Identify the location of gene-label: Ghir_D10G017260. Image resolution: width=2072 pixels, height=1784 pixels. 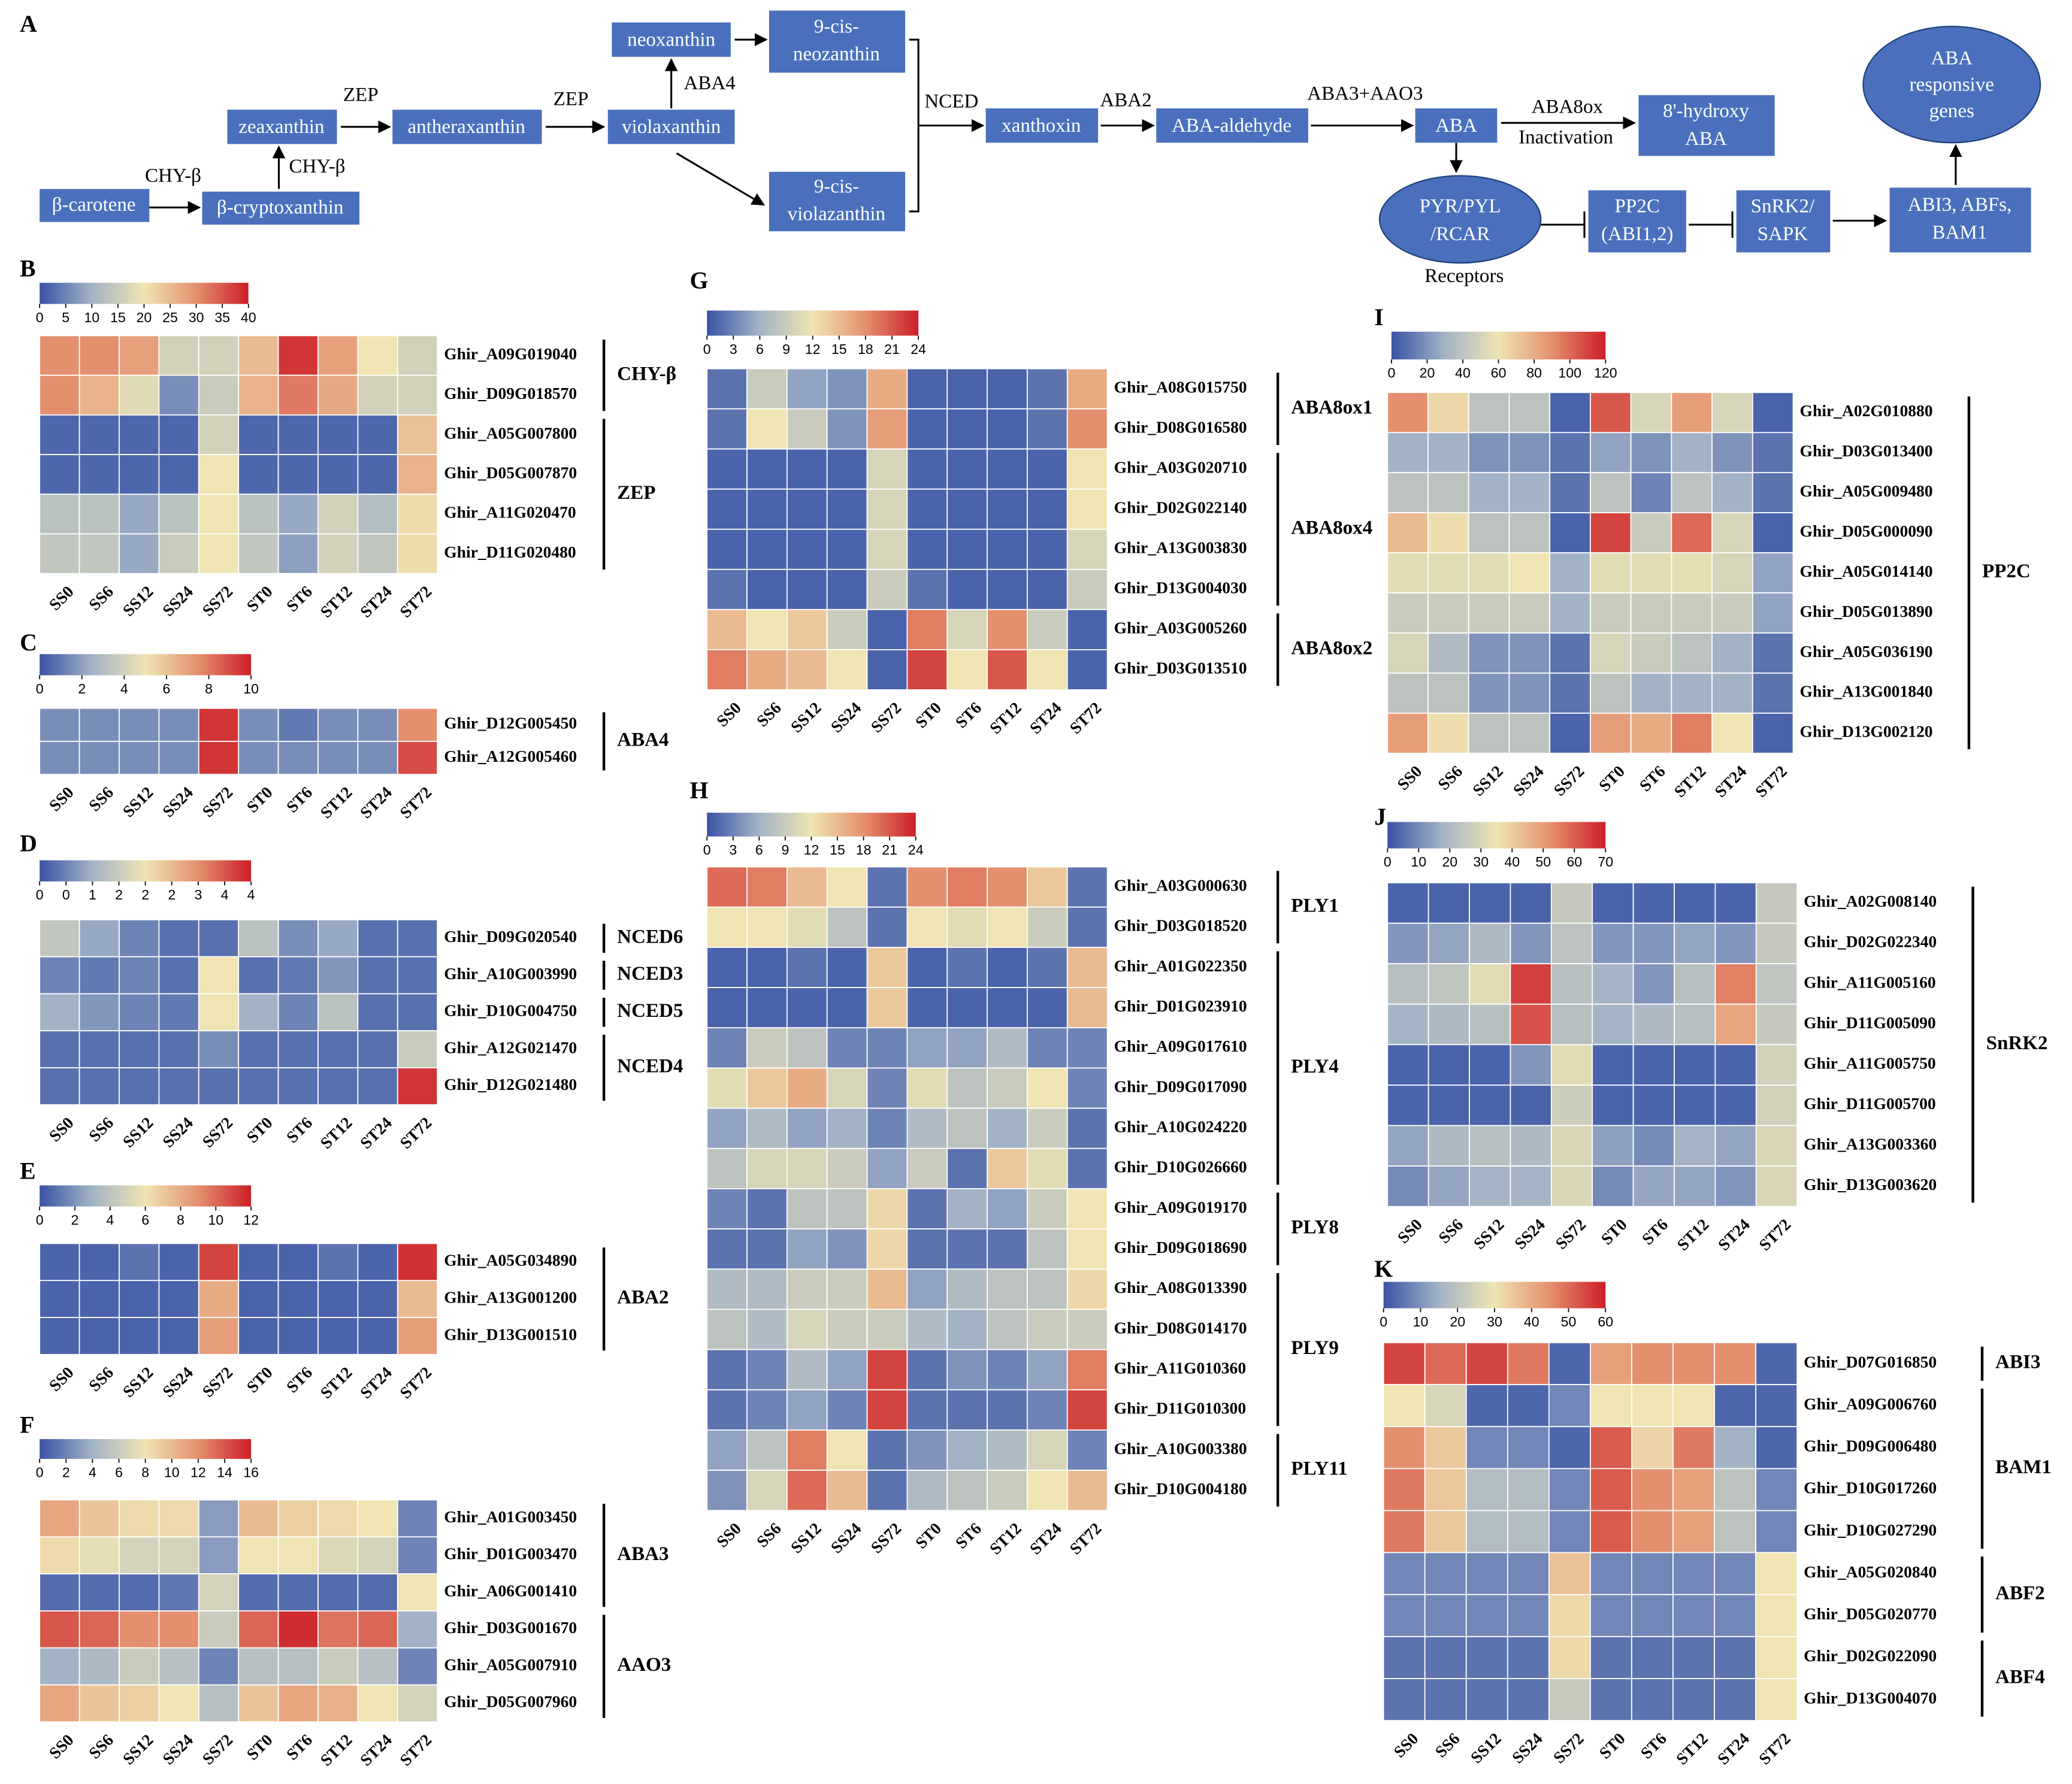
(1870, 1488).